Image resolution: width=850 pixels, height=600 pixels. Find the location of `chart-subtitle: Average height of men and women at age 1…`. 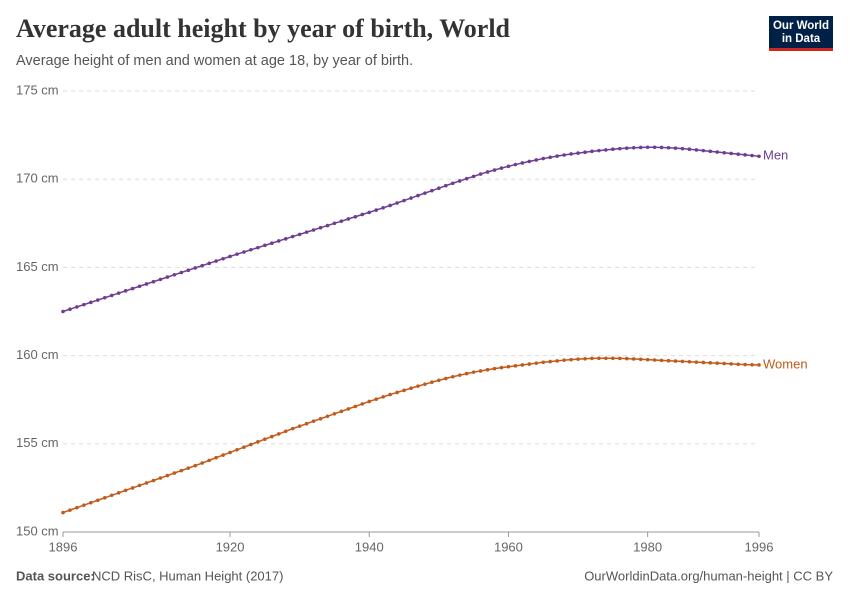

chart-subtitle: Average height of men and women at age 1… is located at coordinates (214, 61).